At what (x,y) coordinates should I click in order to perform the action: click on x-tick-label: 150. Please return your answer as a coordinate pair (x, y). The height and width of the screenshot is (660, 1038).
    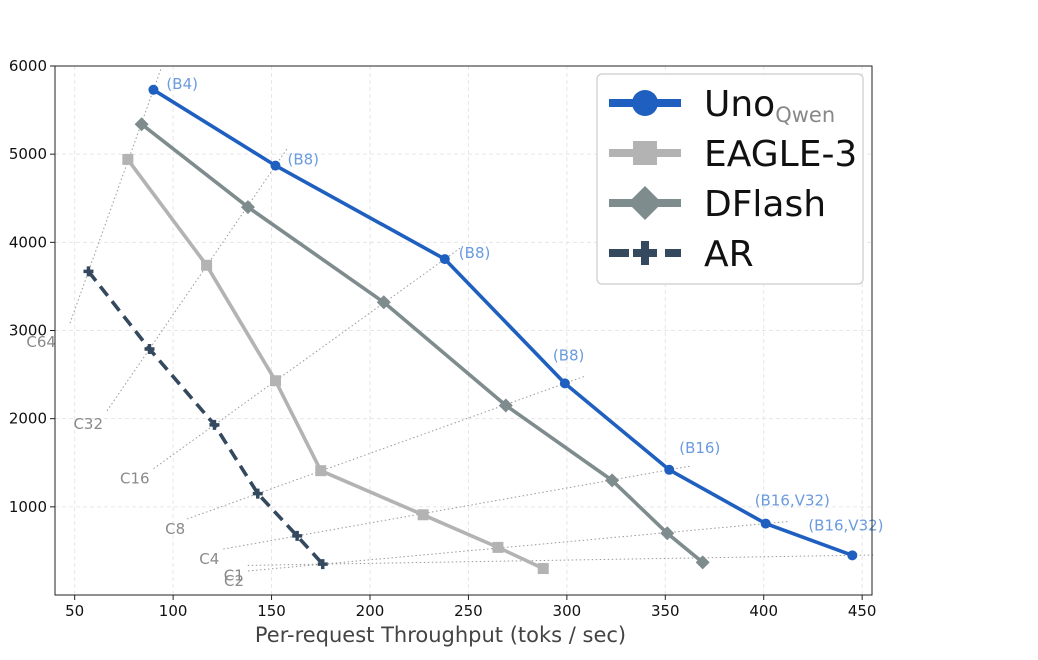
    Looking at the image, I should click on (271, 611).